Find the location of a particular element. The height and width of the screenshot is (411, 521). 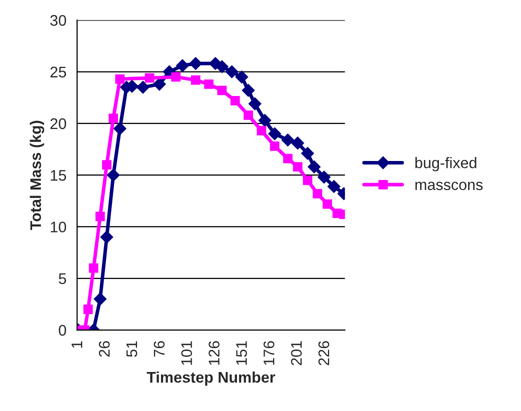

x-tick-label: 26 is located at coordinates (104, 349).